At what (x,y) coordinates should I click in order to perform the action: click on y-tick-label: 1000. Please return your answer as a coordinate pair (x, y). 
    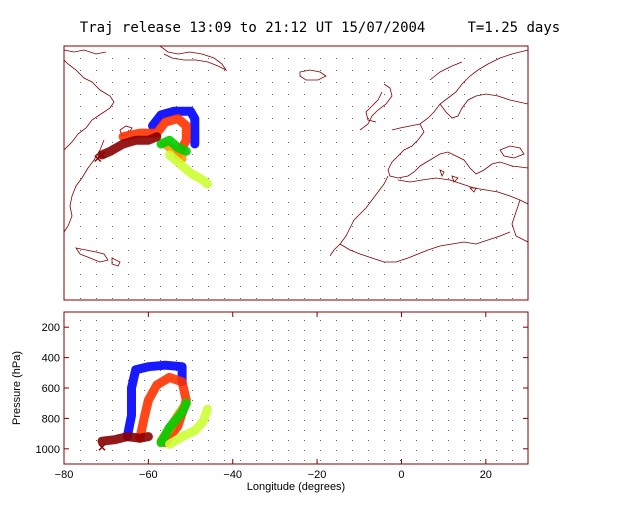
    Looking at the image, I should click on (48, 450).